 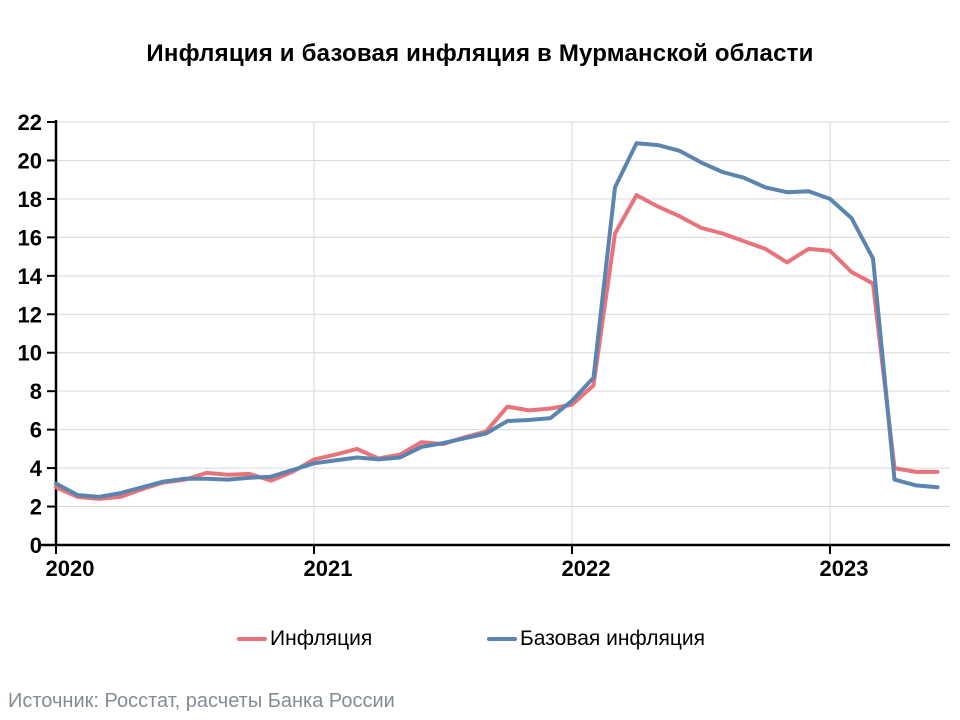 What do you see at coordinates (321, 638) in the screenshot?
I see `legend-label: Инфляция` at bounding box center [321, 638].